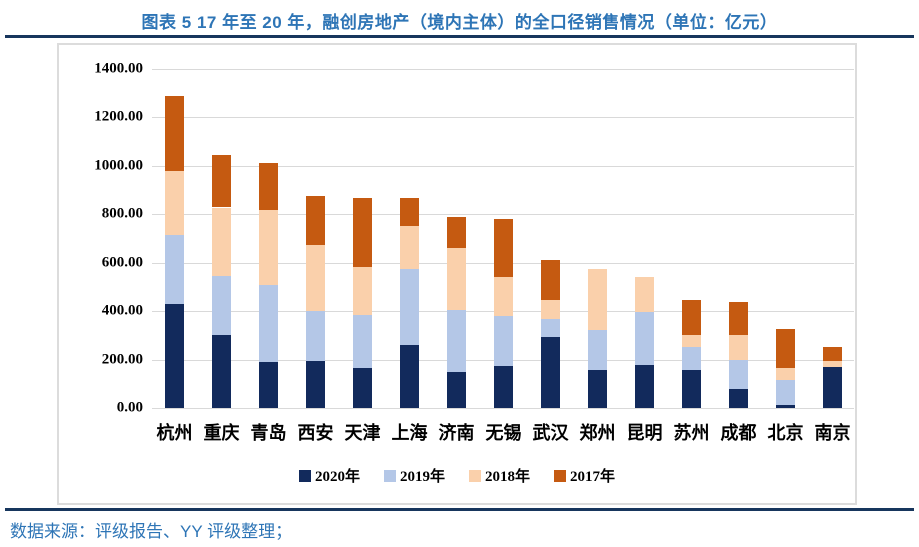 The width and height of the screenshot is (919, 547). What do you see at coordinates (268, 433) in the screenshot?
I see `x-axis-label-青岛: 青岛` at bounding box center [268, 433].